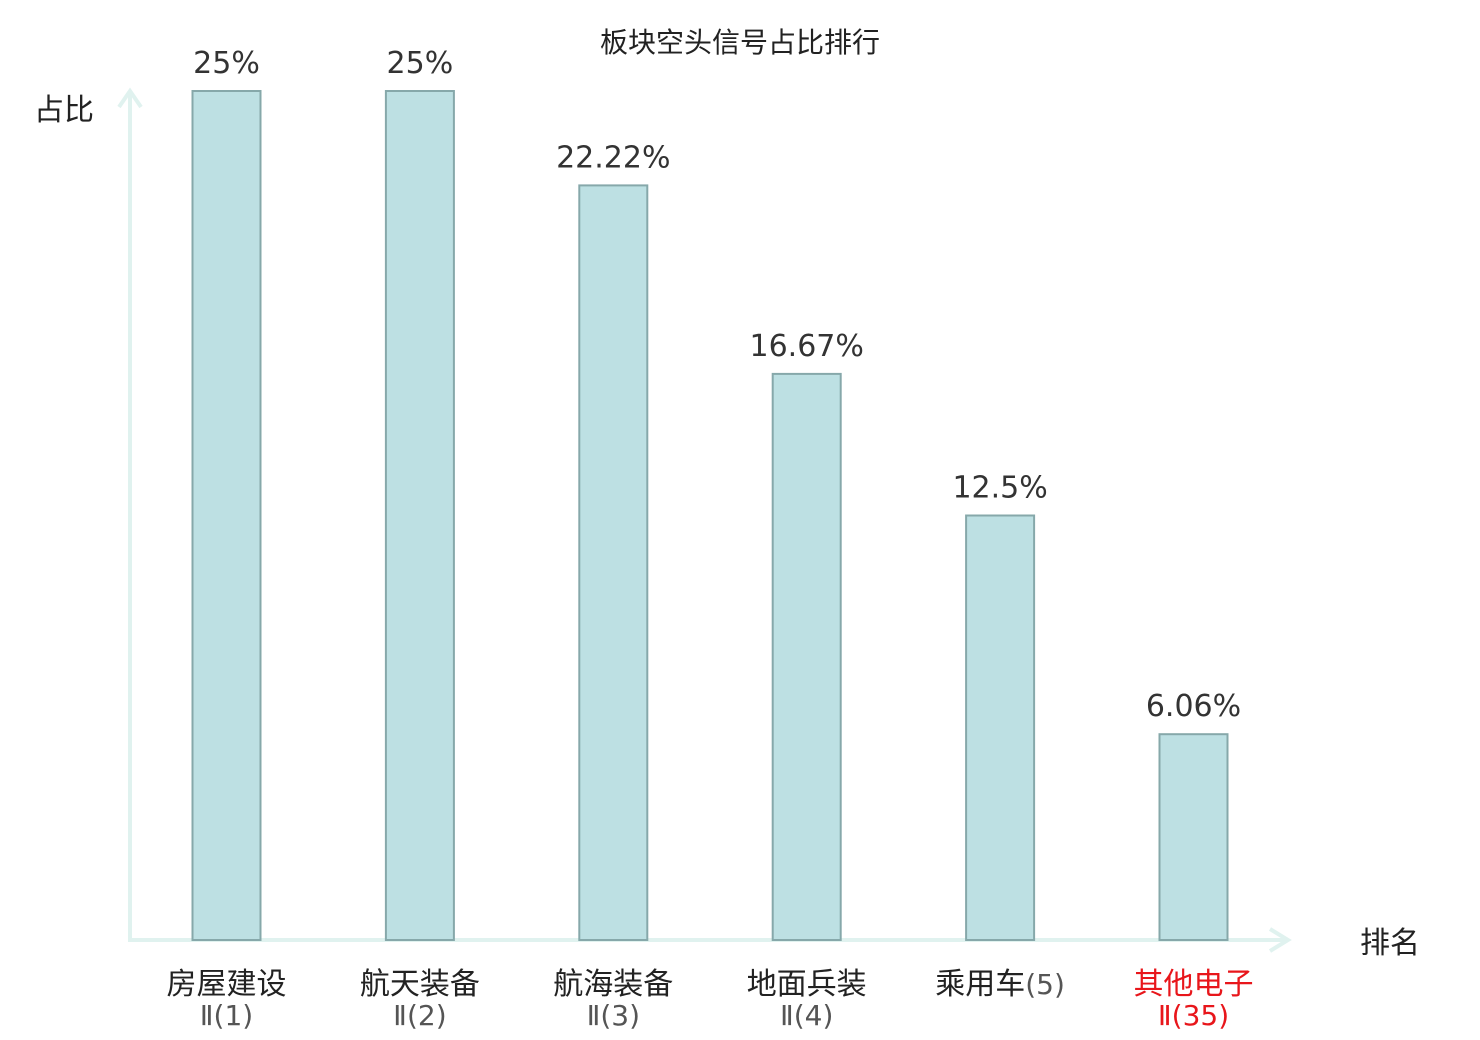 The image size is (1480, 1040). I want to click on bar-value-label: 6.06%, so click(1193, 706).